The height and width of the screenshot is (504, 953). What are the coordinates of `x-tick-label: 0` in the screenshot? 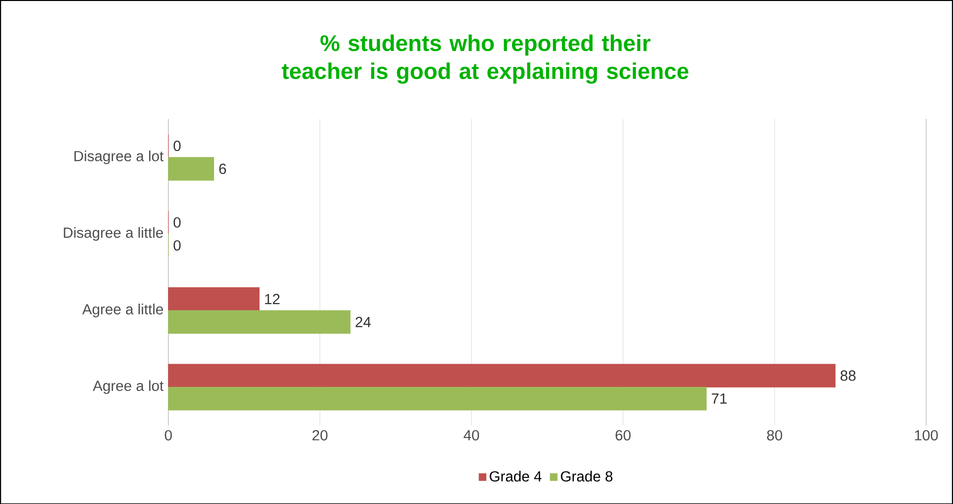 It's located at (168, 435).